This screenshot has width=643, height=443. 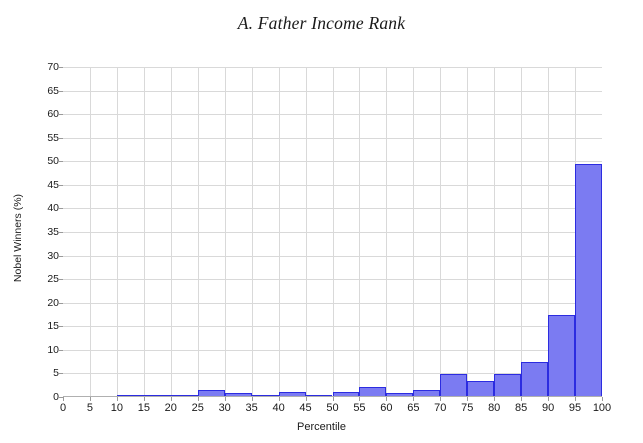 I want to click on x-axis-title: Percentile, so click(x=321, y=427).